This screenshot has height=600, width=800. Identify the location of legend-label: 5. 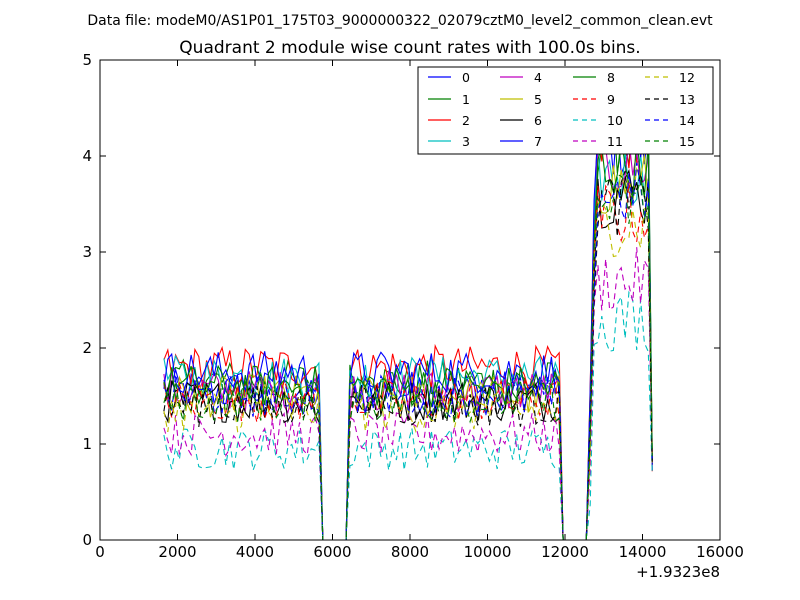
(538, 99).